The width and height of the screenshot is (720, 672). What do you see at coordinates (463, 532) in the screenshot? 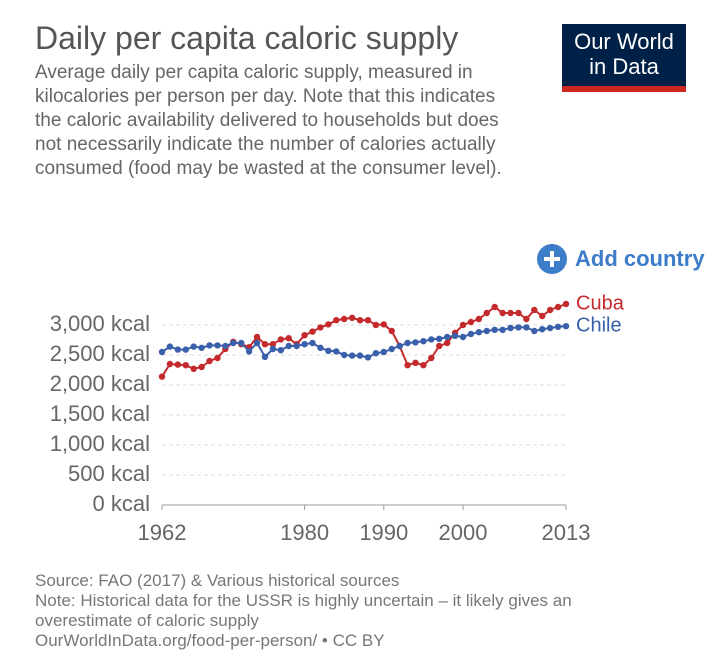
I see `x-tick-label: 2000` at bounding box center [463, 532].